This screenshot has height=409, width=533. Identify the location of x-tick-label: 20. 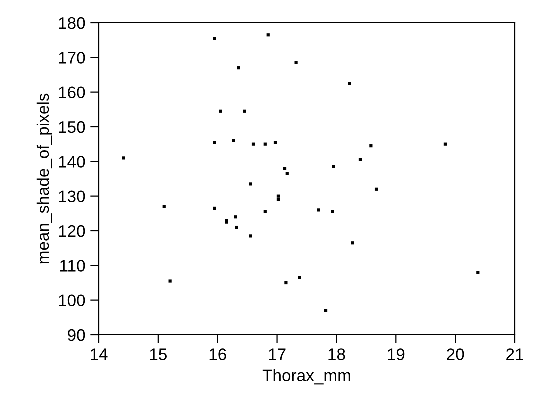
(455, 354).